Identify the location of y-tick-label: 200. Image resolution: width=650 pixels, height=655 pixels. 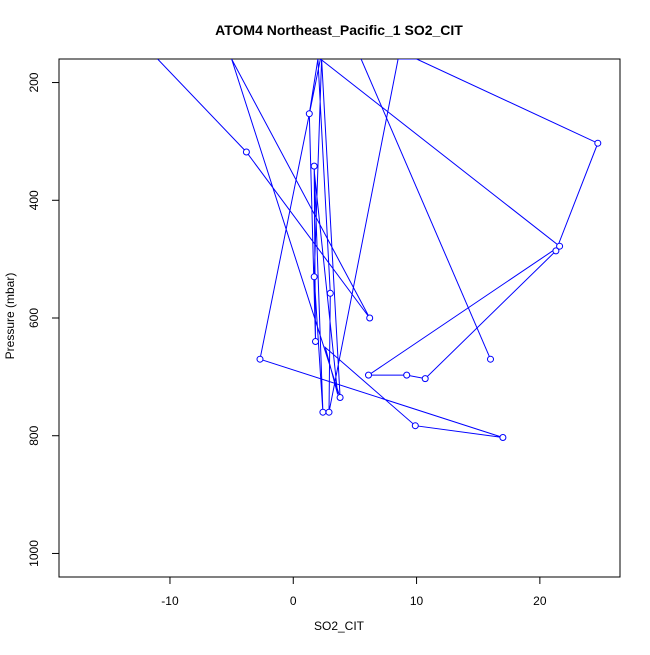
(34, 82).